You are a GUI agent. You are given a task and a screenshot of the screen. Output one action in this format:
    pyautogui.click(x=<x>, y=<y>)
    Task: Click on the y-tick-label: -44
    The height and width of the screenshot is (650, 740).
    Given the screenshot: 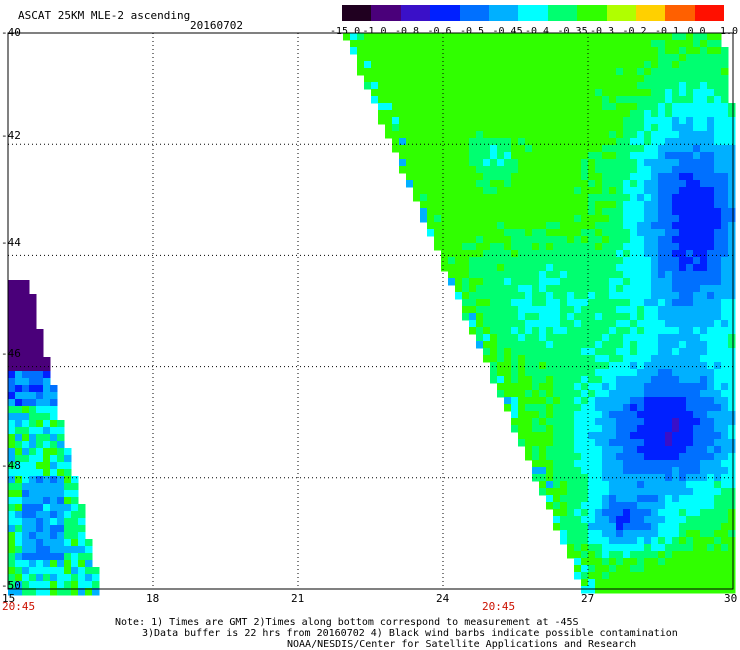 What is the action you would take?
    pyautogui.click(x=11, y=242)
    